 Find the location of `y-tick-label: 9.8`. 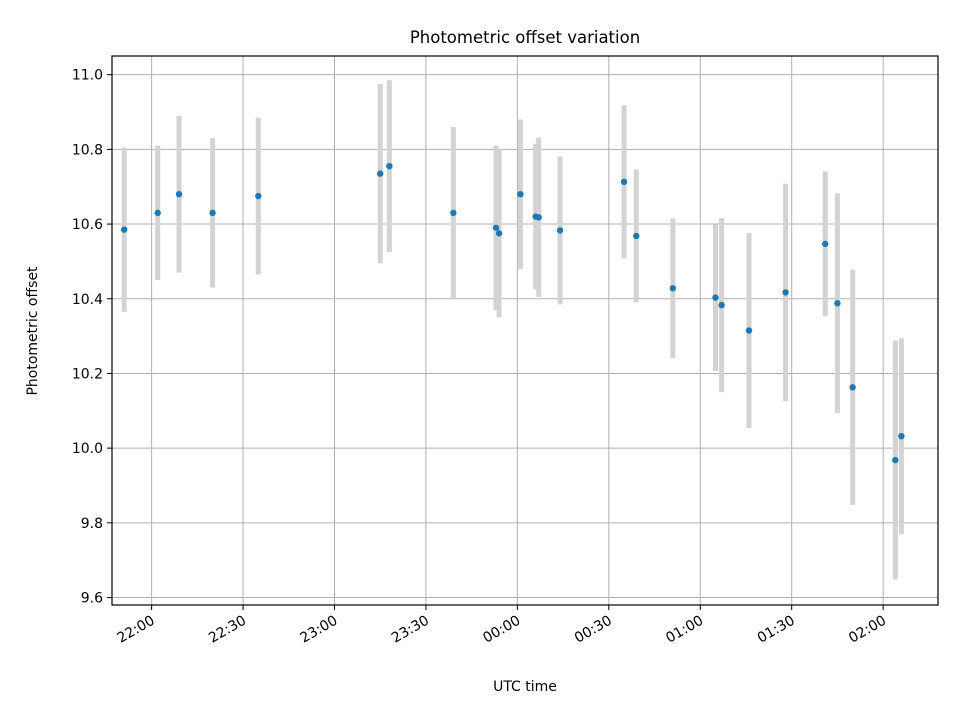

y-tick-label: 9.8 is located at coordinates (92, 524).